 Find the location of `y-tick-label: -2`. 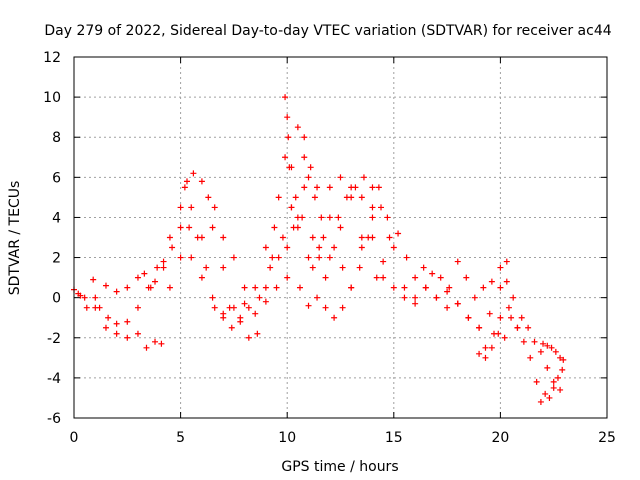

y-tick-label: -2 is located at coordinates (54, 339).